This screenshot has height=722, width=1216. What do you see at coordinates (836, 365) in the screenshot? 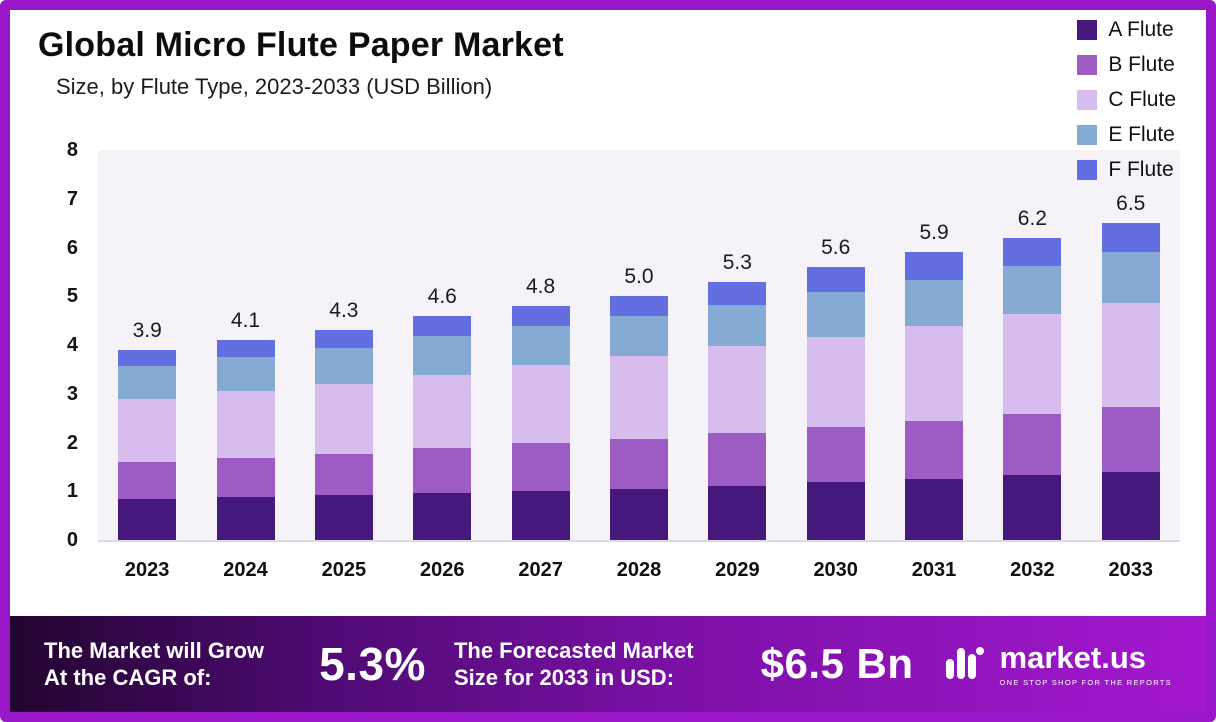
I see `bar-slot-2030: 5.6 2030` at bounding box center [836, 365].